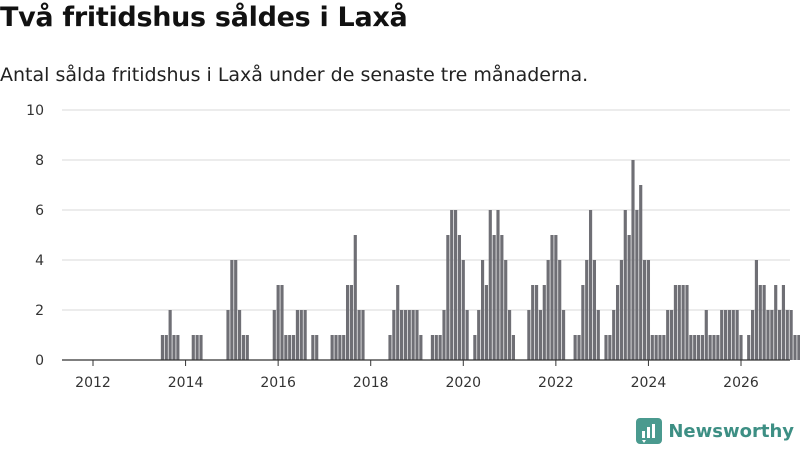  What do you see at coordinates (93, 383) in the screenshot?
I see `x-tick-label: 2012` at bounding box center [93, 383].